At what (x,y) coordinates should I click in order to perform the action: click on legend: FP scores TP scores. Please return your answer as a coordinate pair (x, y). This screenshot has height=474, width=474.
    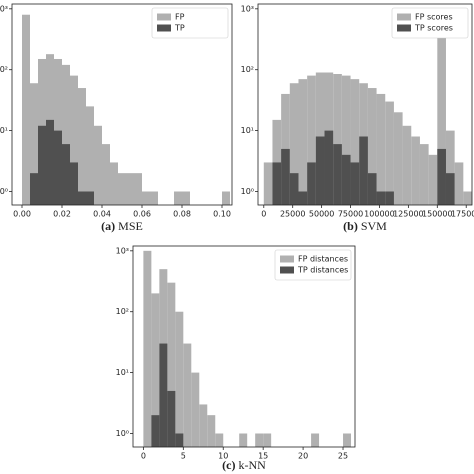
    Looking at the image, I should click on (430, 23).